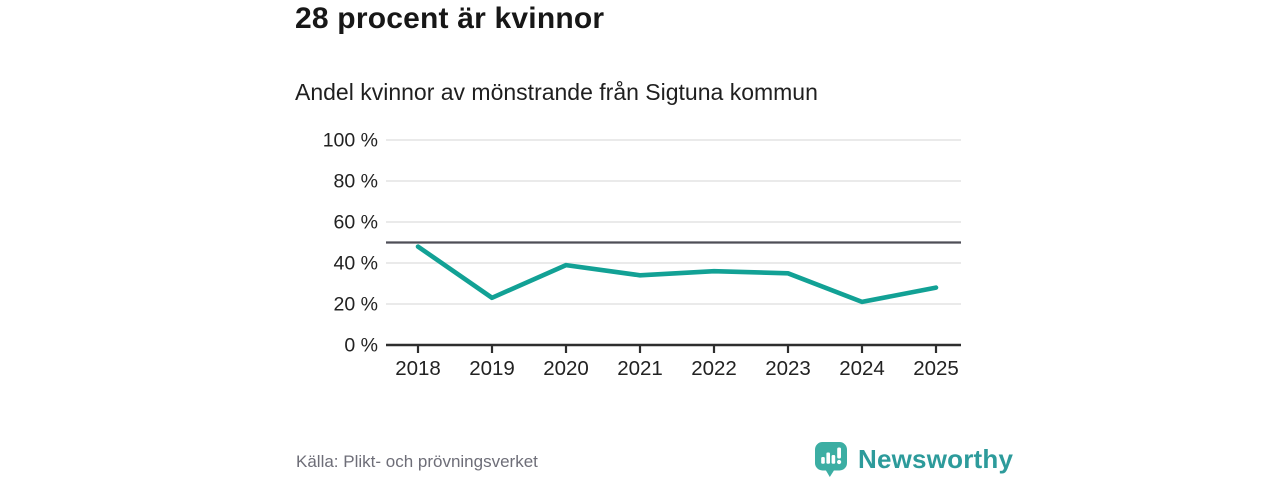 The width and height of the screenshot is (1280, 480). Describe the element at coordinates (788, 368) in the screenshot. I see `x-tick-label: 2023` at that location.